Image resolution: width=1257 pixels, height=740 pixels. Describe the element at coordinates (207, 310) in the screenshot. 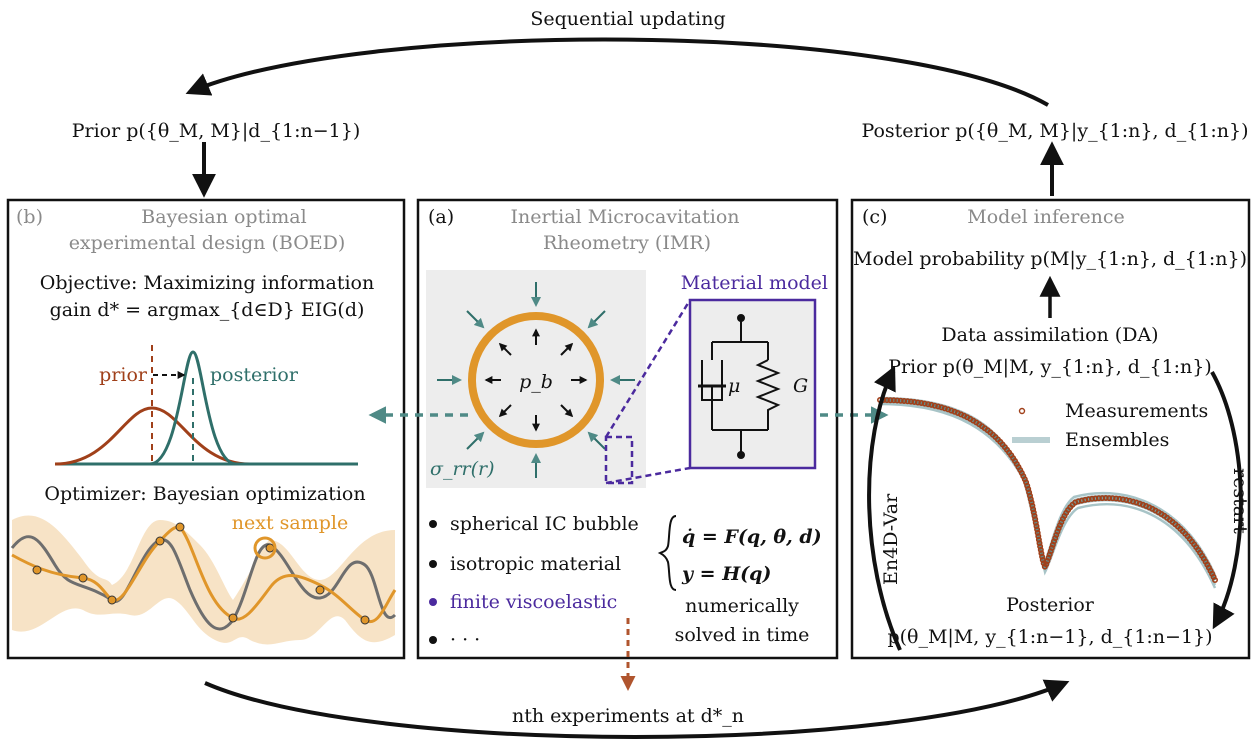

I see `objective-line2: gain d* = argmax_{d∈D} EIG(d)` at that location.